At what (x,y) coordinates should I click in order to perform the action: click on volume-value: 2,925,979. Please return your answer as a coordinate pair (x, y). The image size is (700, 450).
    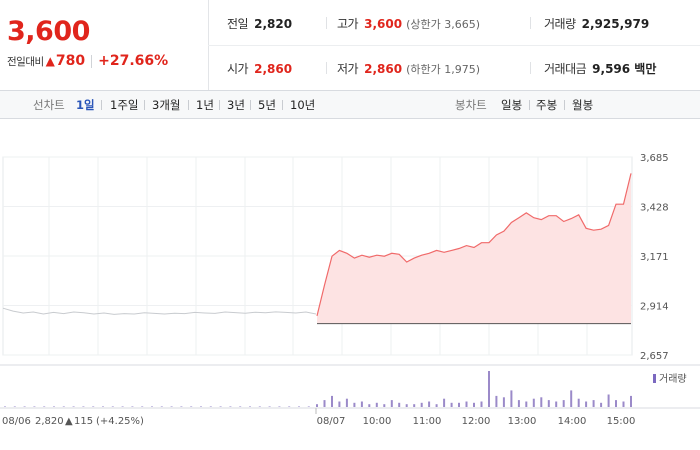
    Looking at the image, I should click on (615, 24).